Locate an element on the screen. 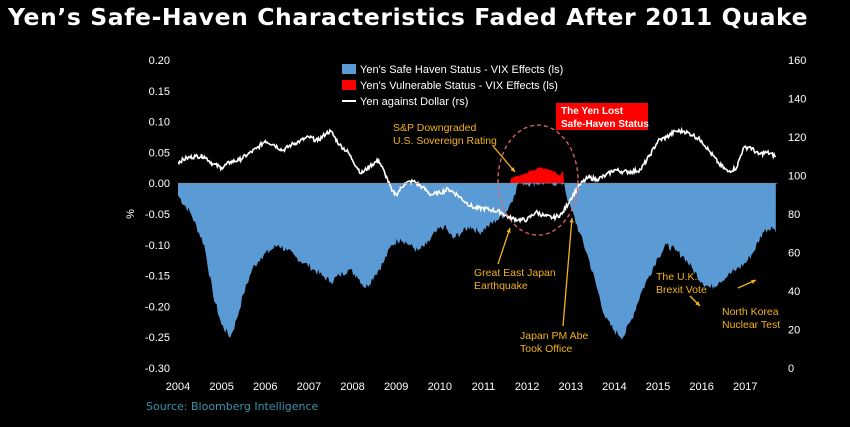 The image size is (850, 427). annotation-north-korea: Nuclear Test is located at coordinates (751, 325).